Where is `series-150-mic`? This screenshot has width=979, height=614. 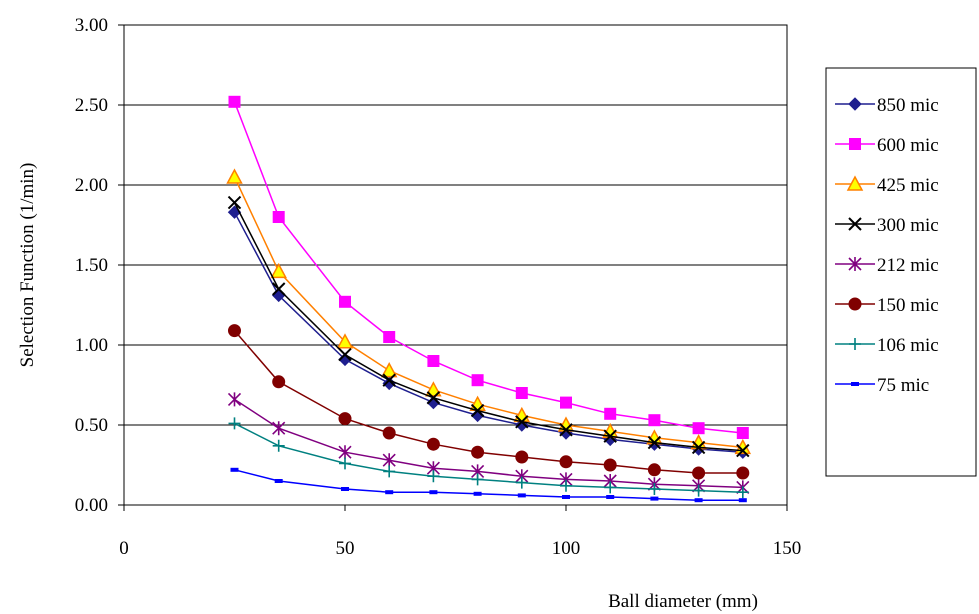
series-150-mic is located at coordinates (489, 402).